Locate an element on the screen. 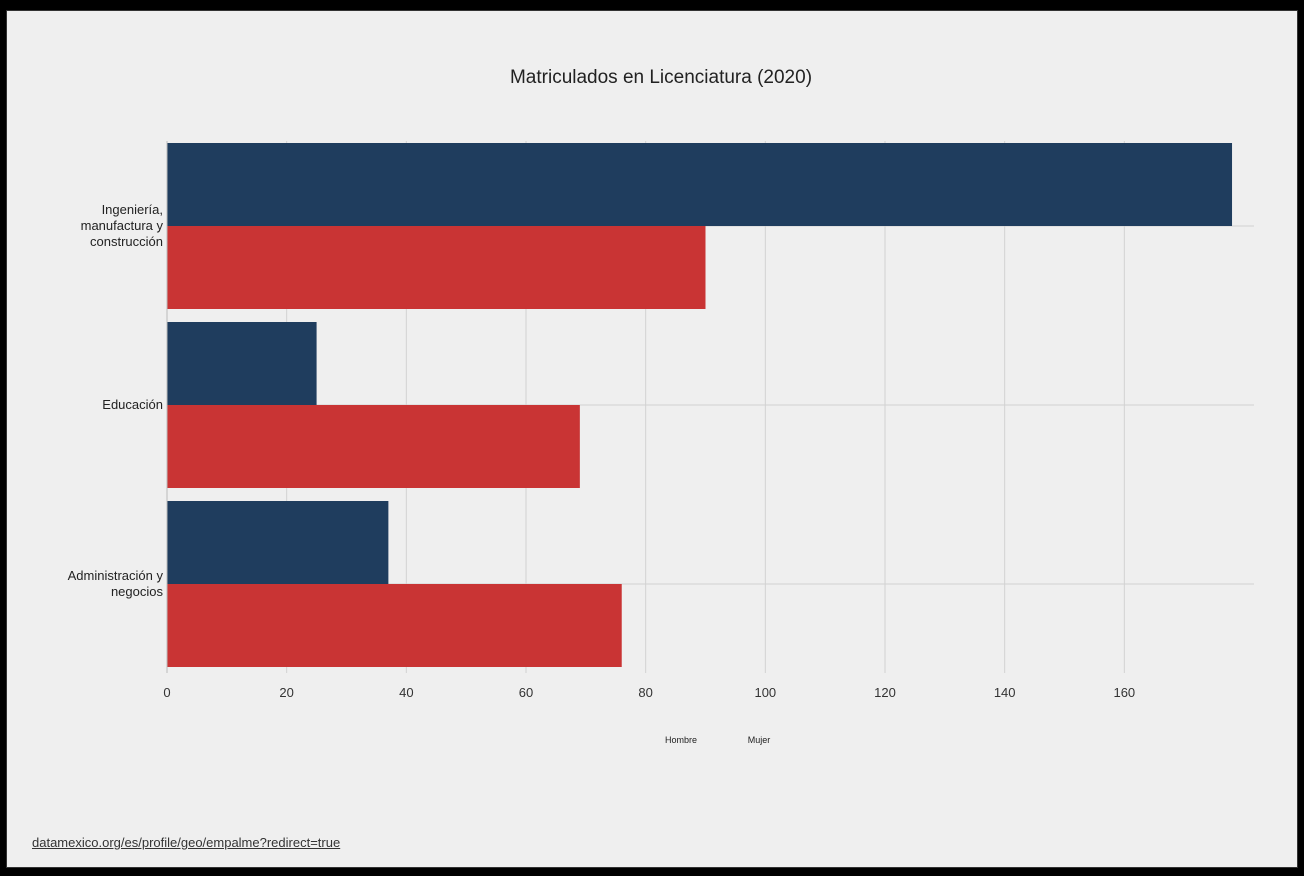 Image resolution: width=1304 pixels, height=876 pixels. category-label: Educación is located at coordinates (132, 404).